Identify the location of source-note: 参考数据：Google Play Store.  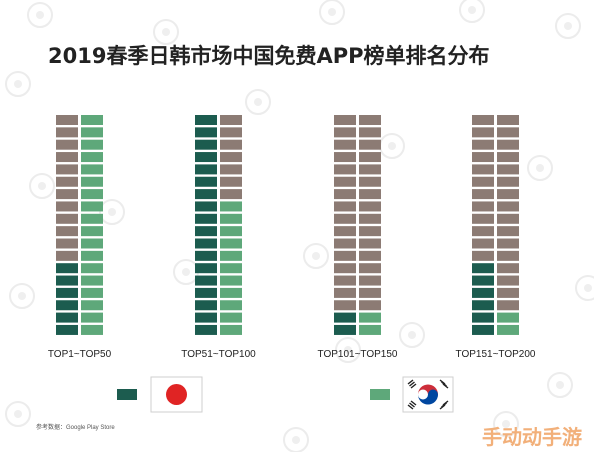
(75, 427).